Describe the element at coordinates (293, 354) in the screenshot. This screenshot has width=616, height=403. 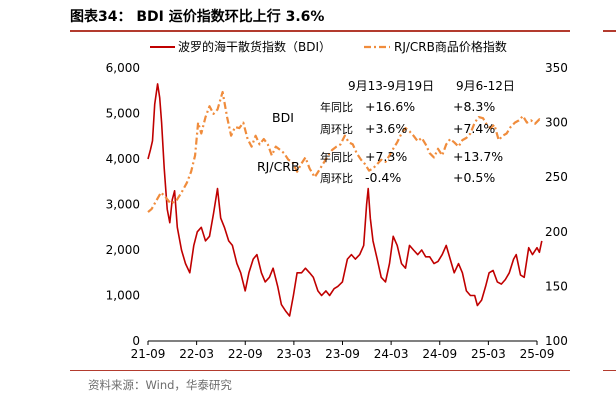
I see `x-tick-label: 23-03` at that location.